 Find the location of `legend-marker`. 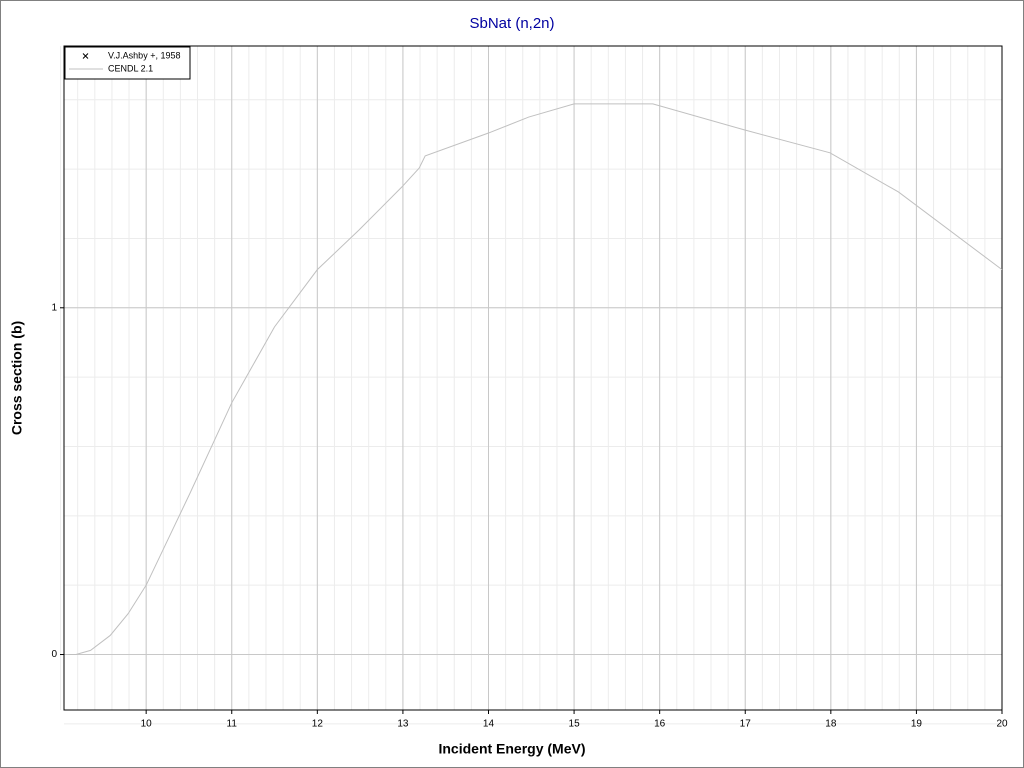

legend-marker is located at coordinates (85, 56).